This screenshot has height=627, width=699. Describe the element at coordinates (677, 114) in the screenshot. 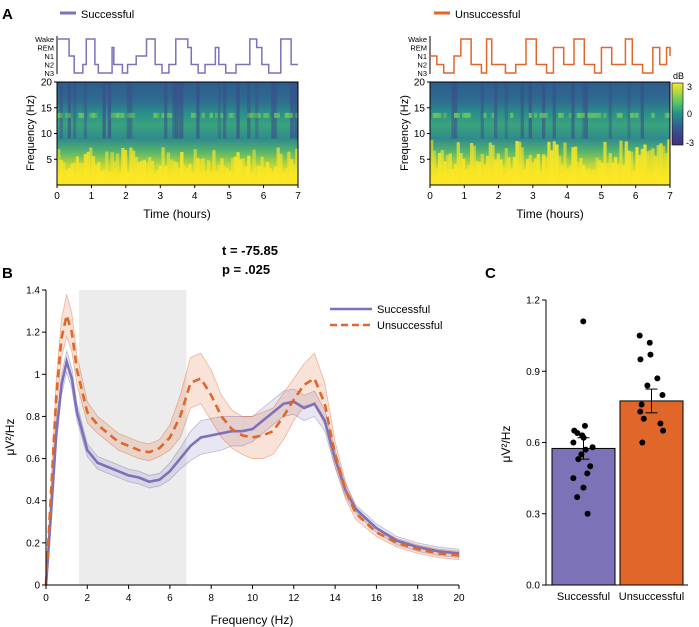

I see `colorbar-gradient` at that location.